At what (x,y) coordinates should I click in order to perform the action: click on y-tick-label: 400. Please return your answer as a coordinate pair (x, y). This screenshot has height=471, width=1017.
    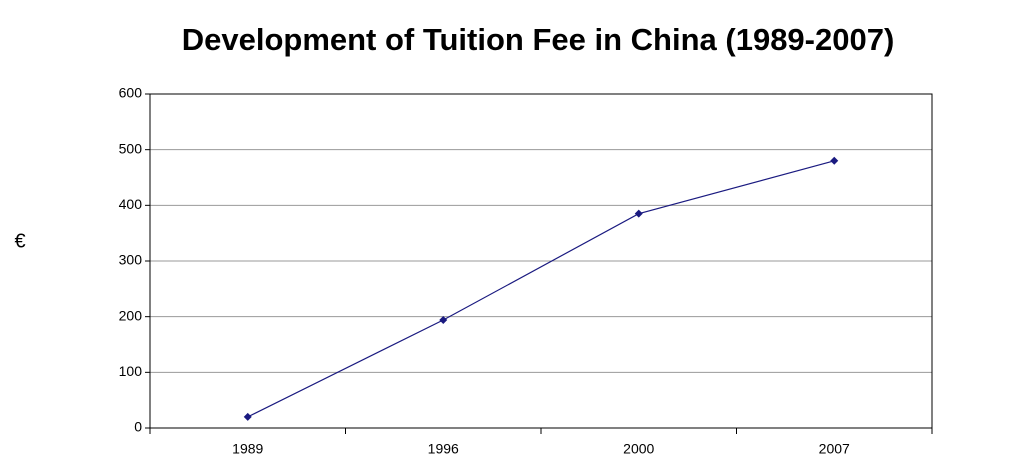
    Looking at the image, I should click on (131, 204).